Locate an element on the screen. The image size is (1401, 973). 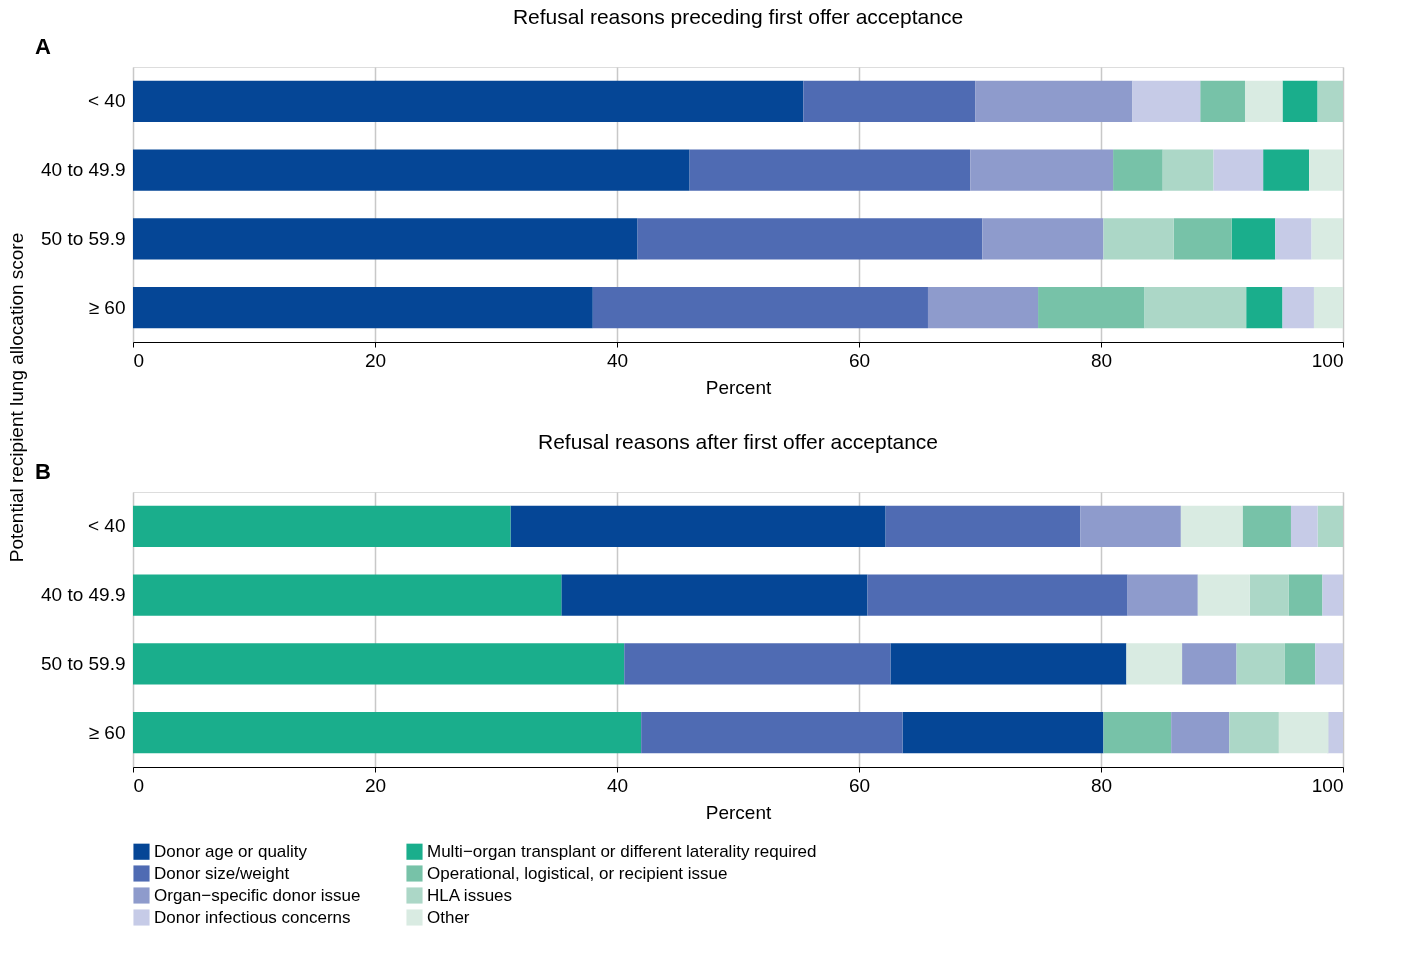
legend-label: Donor age or quality is located at coordinates (231, 851).